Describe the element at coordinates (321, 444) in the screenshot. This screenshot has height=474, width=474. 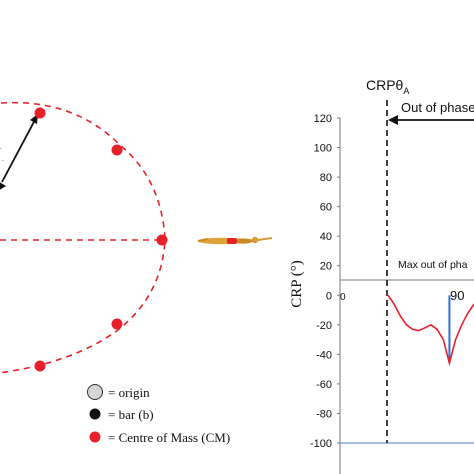
I see `y-tick-label: -100` at that location.